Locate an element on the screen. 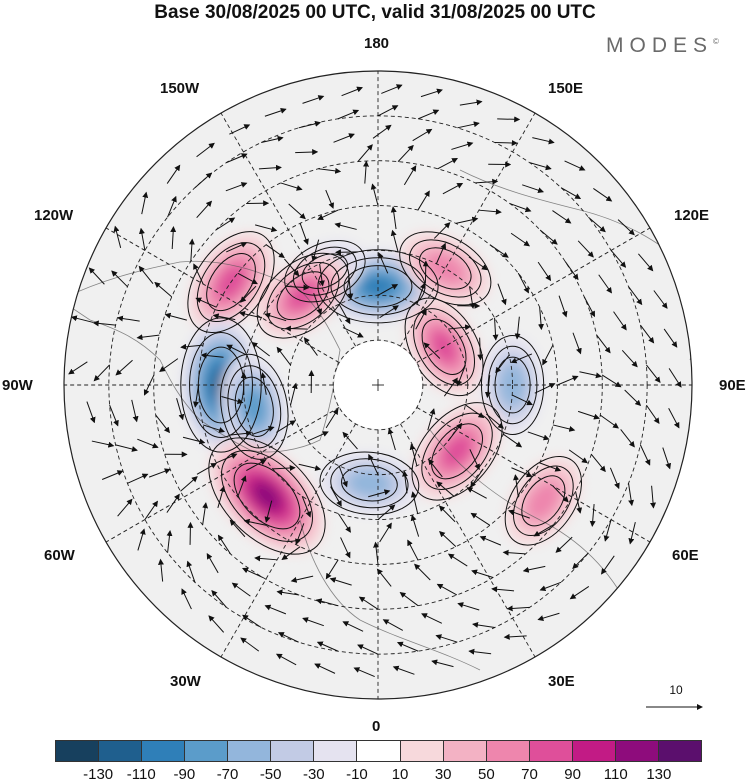  anomaly-level is located at coordinates (543, 501).